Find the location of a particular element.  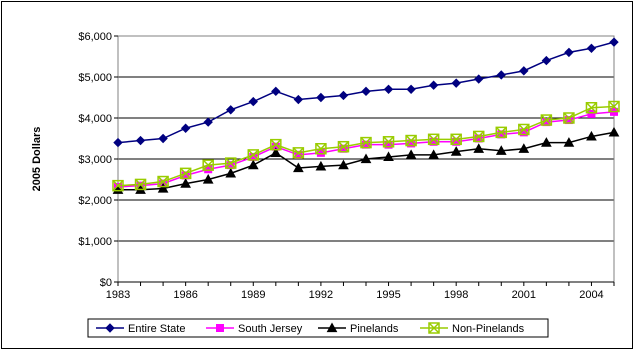

legend-entry: Pinelands is located at coordinates (358, 328).